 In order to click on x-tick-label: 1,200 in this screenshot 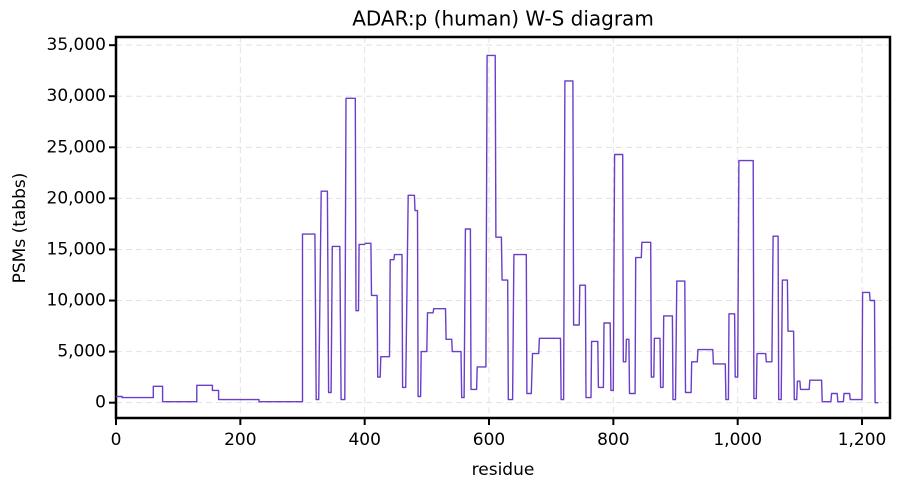, I will do `click(862, 440)`.